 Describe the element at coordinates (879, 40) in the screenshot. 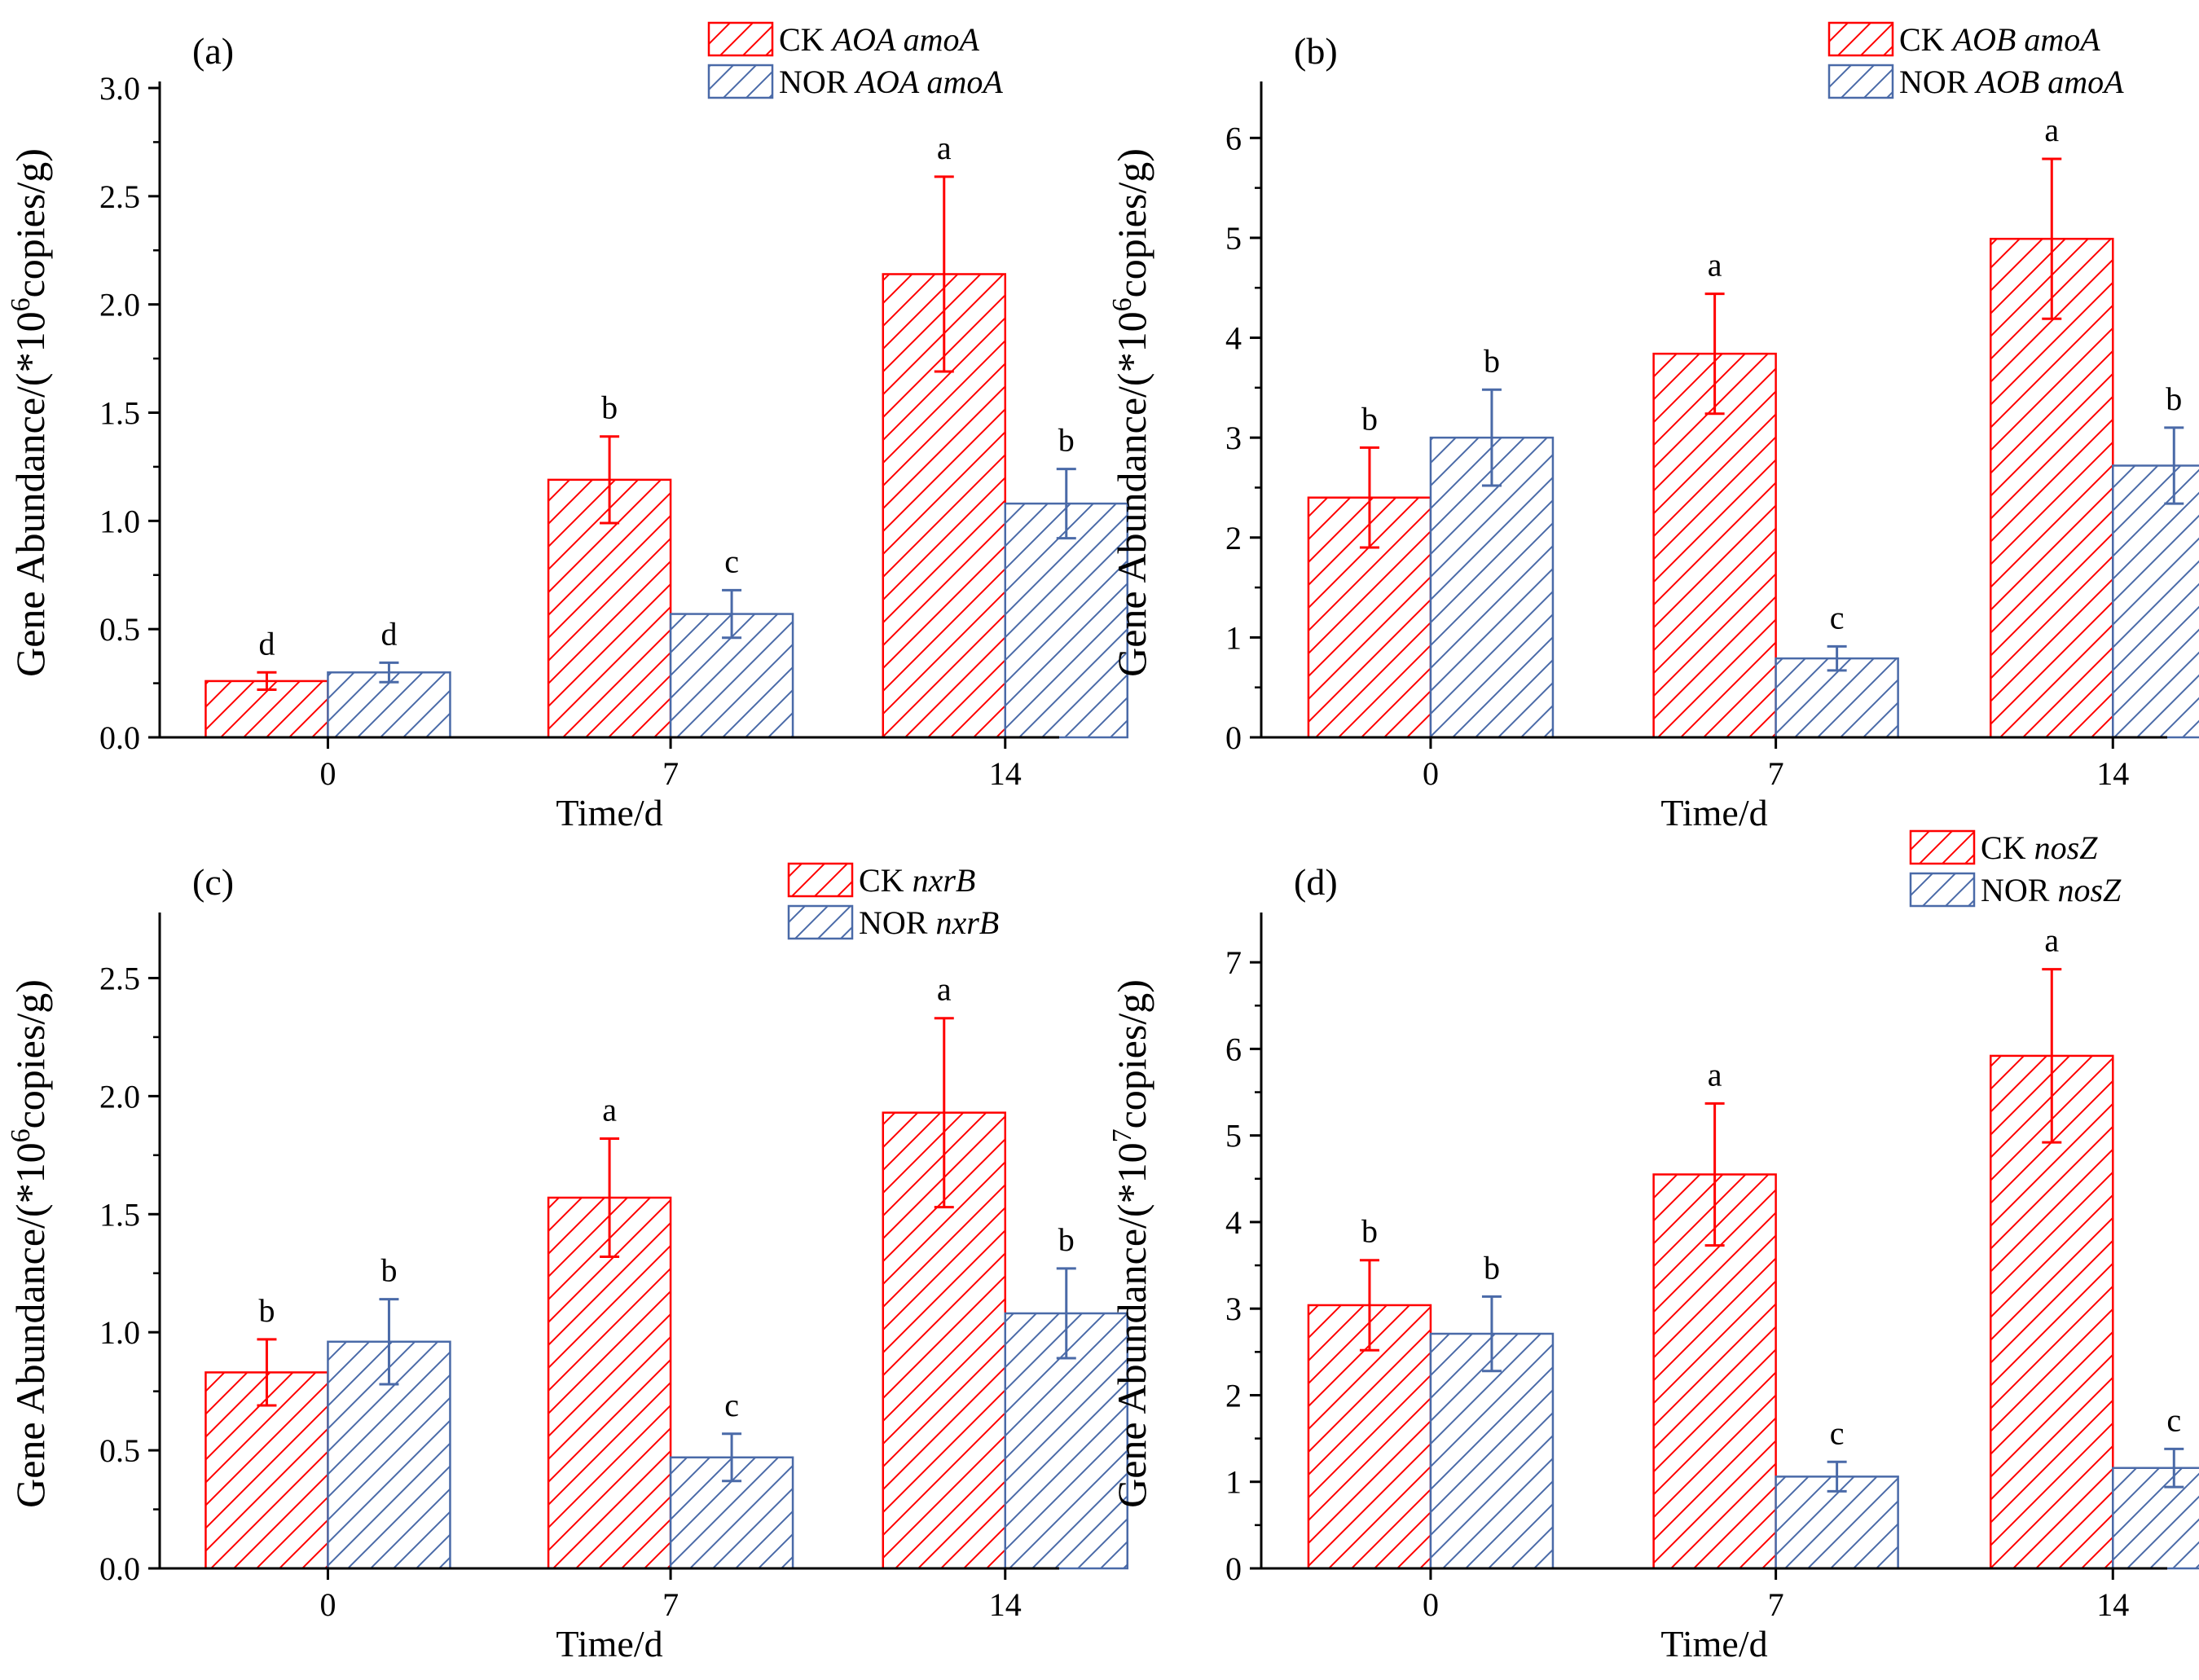

I see `legend-label: CK AOA amoA` at that location.